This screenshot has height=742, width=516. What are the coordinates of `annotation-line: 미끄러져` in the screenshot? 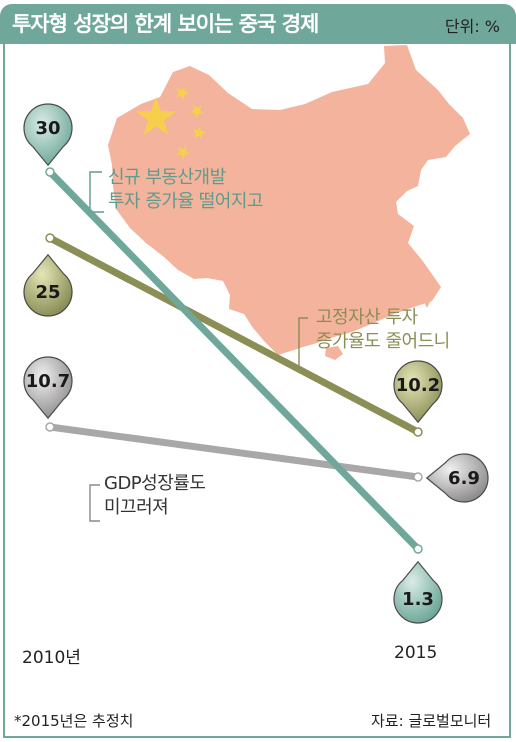 It's located at (136, 507).